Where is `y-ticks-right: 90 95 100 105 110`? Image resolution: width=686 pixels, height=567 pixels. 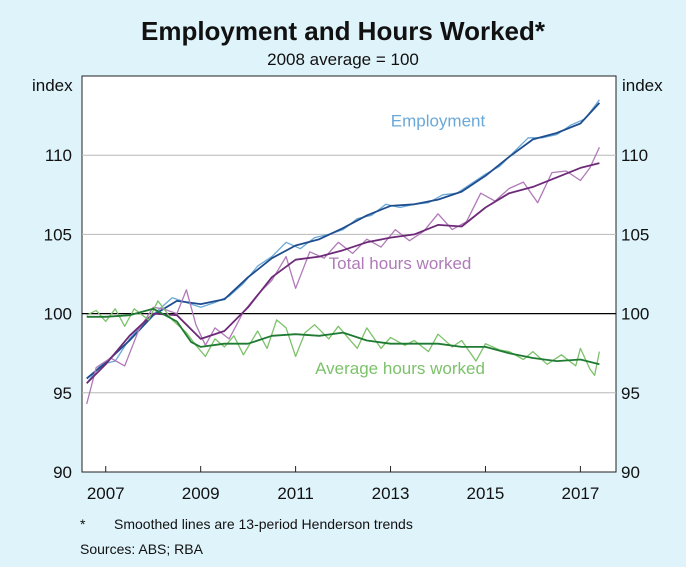 y-ticks-right: 90 95 100 105 110 is located at coordinates (635, 314).